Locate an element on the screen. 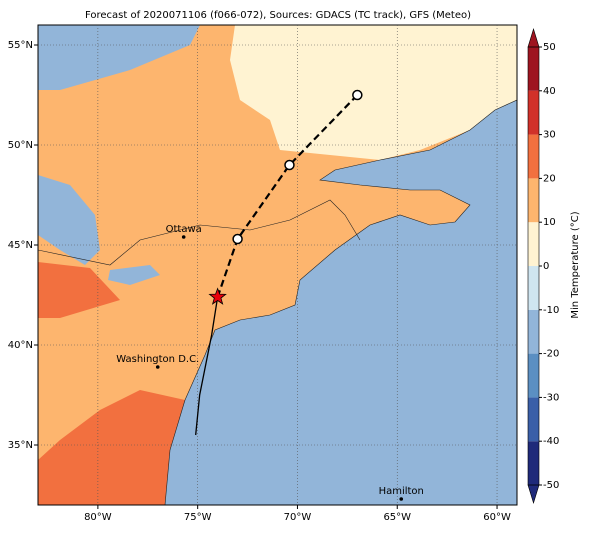 The height and width of the screenshot is (533, 592). x-tick-label: 70°W is located at coordinates (298, 517).